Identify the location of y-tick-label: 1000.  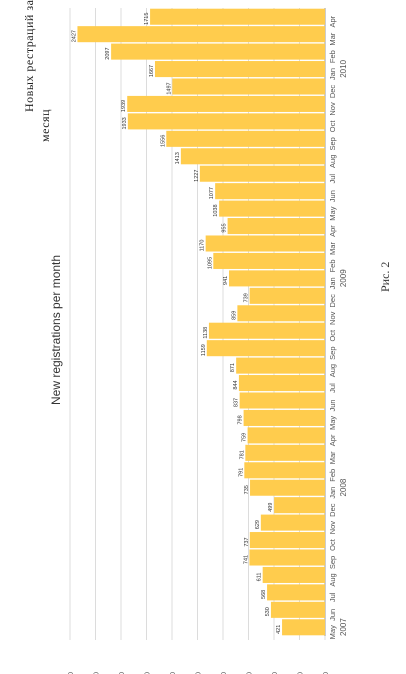
(223, 673).